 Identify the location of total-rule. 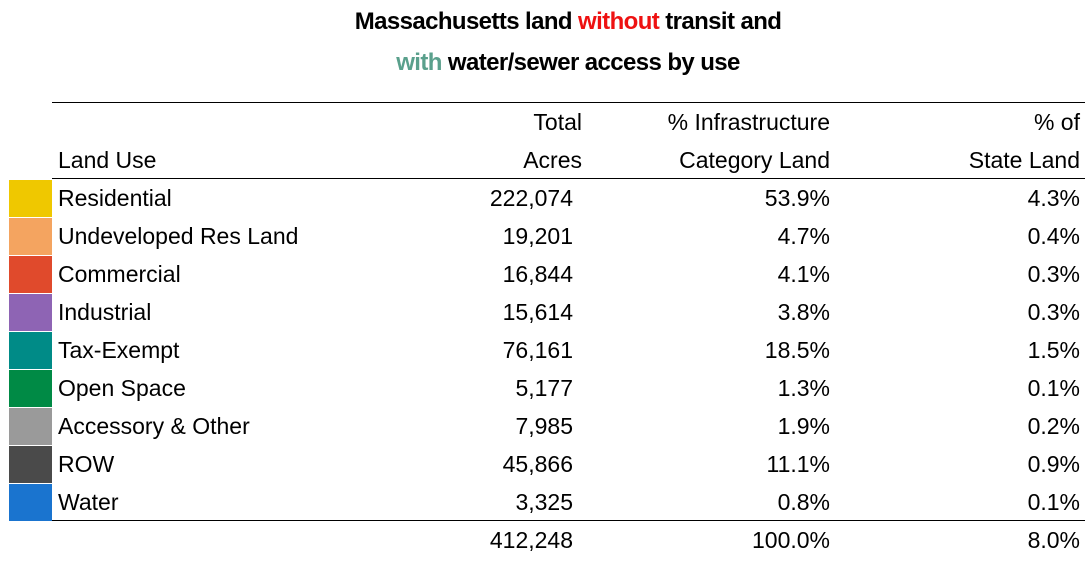
(568, 520).